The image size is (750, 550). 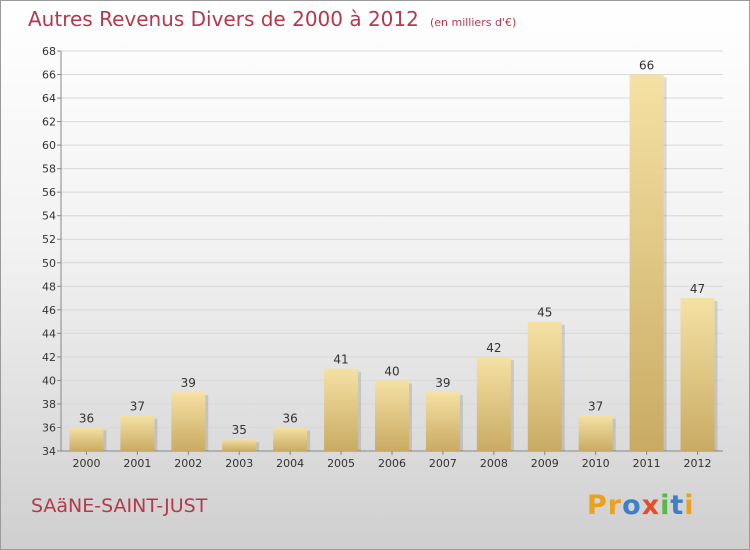 What do you see at coordinates (340, 360) in the screenshot?
I see `data-label: 41` at bounding box center [340, 360].